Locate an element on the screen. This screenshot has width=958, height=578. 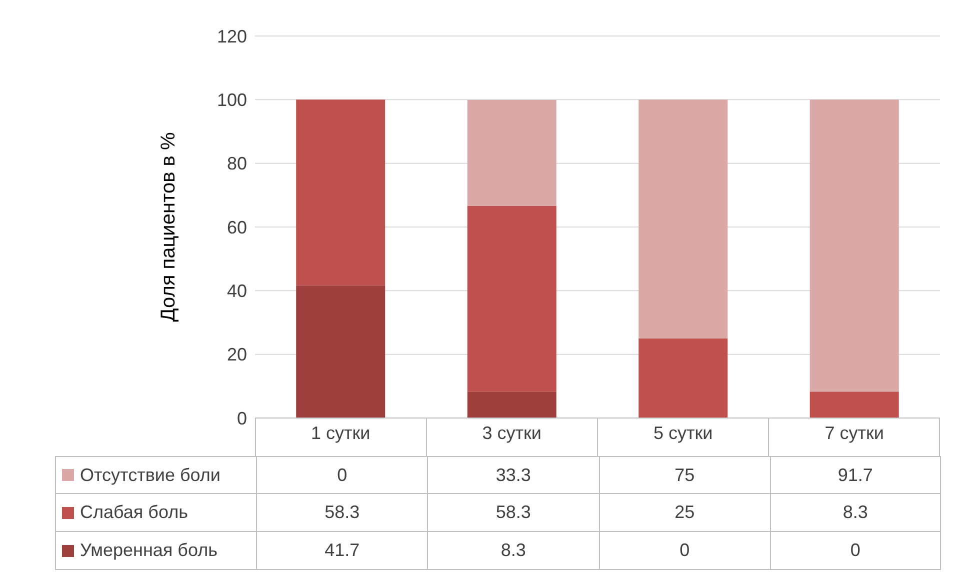
legend-label: Умеренная боль is located at coordinates (149, 550).